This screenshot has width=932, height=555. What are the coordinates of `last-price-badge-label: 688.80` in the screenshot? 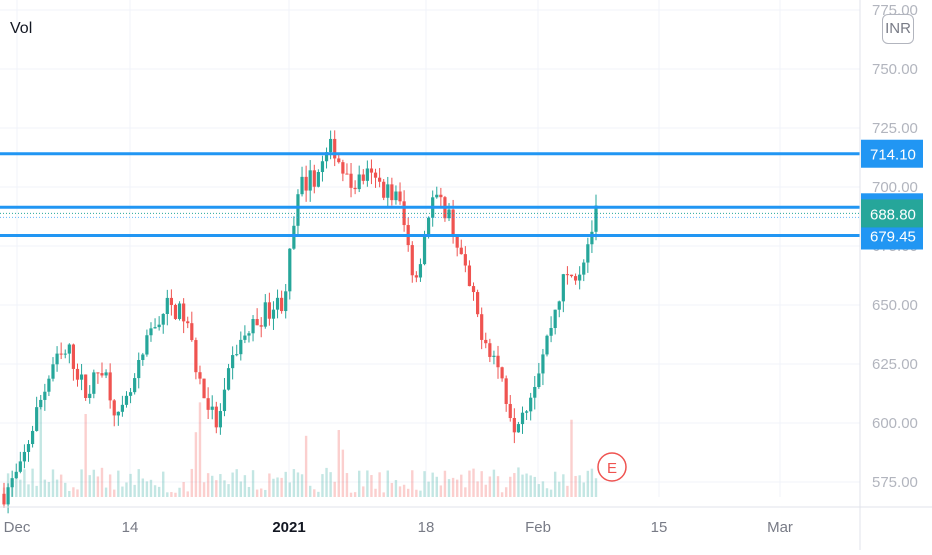 It's located at (893, 214).